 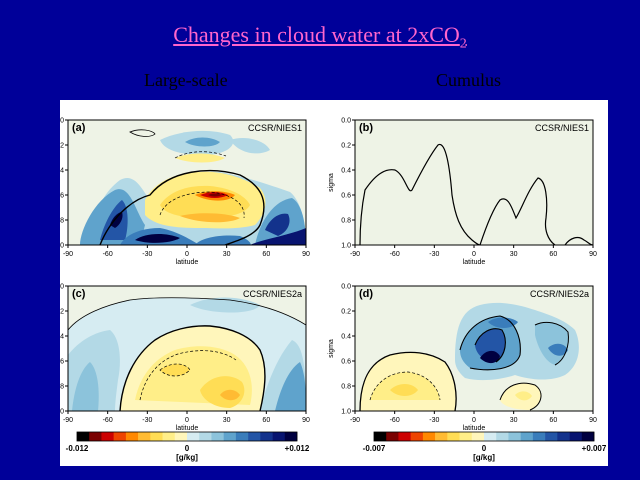 What do you see at coordinates (514, 420) in the screenshot?
I see `panel-d-xtick-label: 30` at bounding box center [514, 420].